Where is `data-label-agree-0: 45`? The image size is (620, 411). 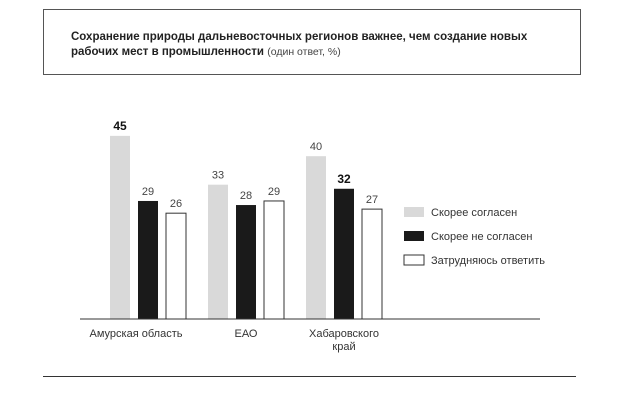 data-label-agree-0: 45 is located at coordinates (120, 126).